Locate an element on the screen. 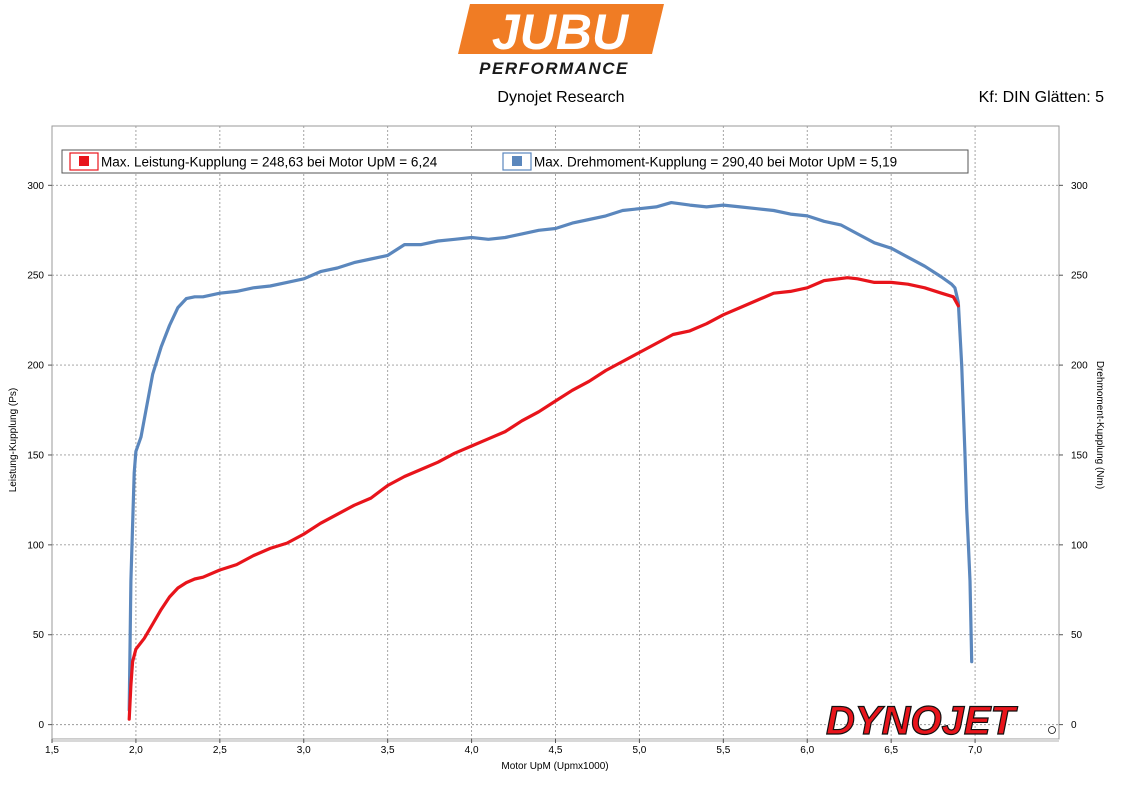 The height and width of the screenshot is (795, 1122). y-left-tick-label: 100 is located at coordinates (35, 545).